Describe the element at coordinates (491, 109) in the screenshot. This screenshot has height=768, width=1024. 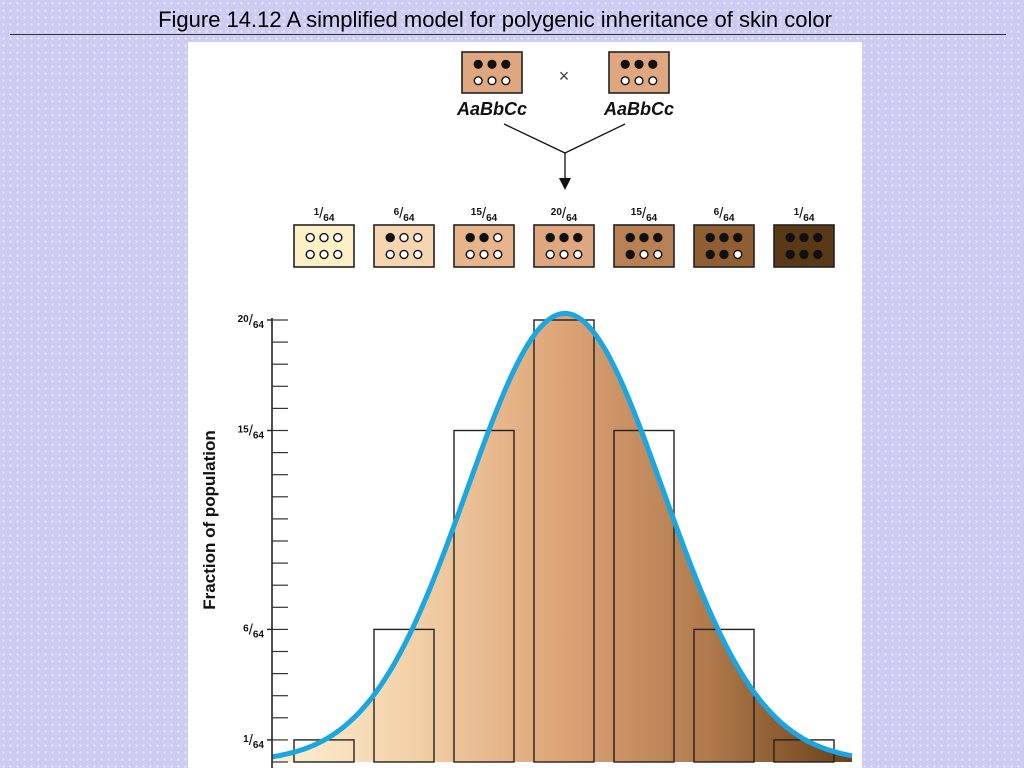
I see `parent-1-genotype: AaBbCc` at that location.